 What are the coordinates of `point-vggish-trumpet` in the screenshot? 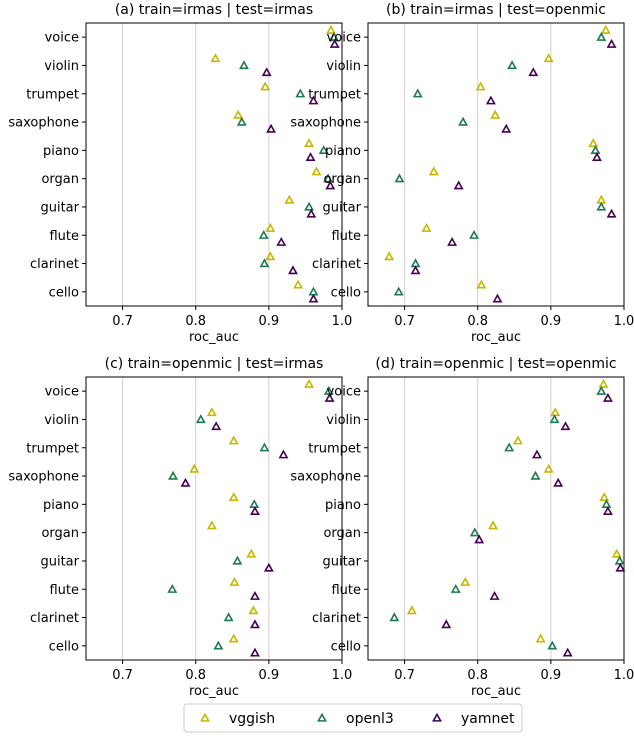 It's located at (233, 440).